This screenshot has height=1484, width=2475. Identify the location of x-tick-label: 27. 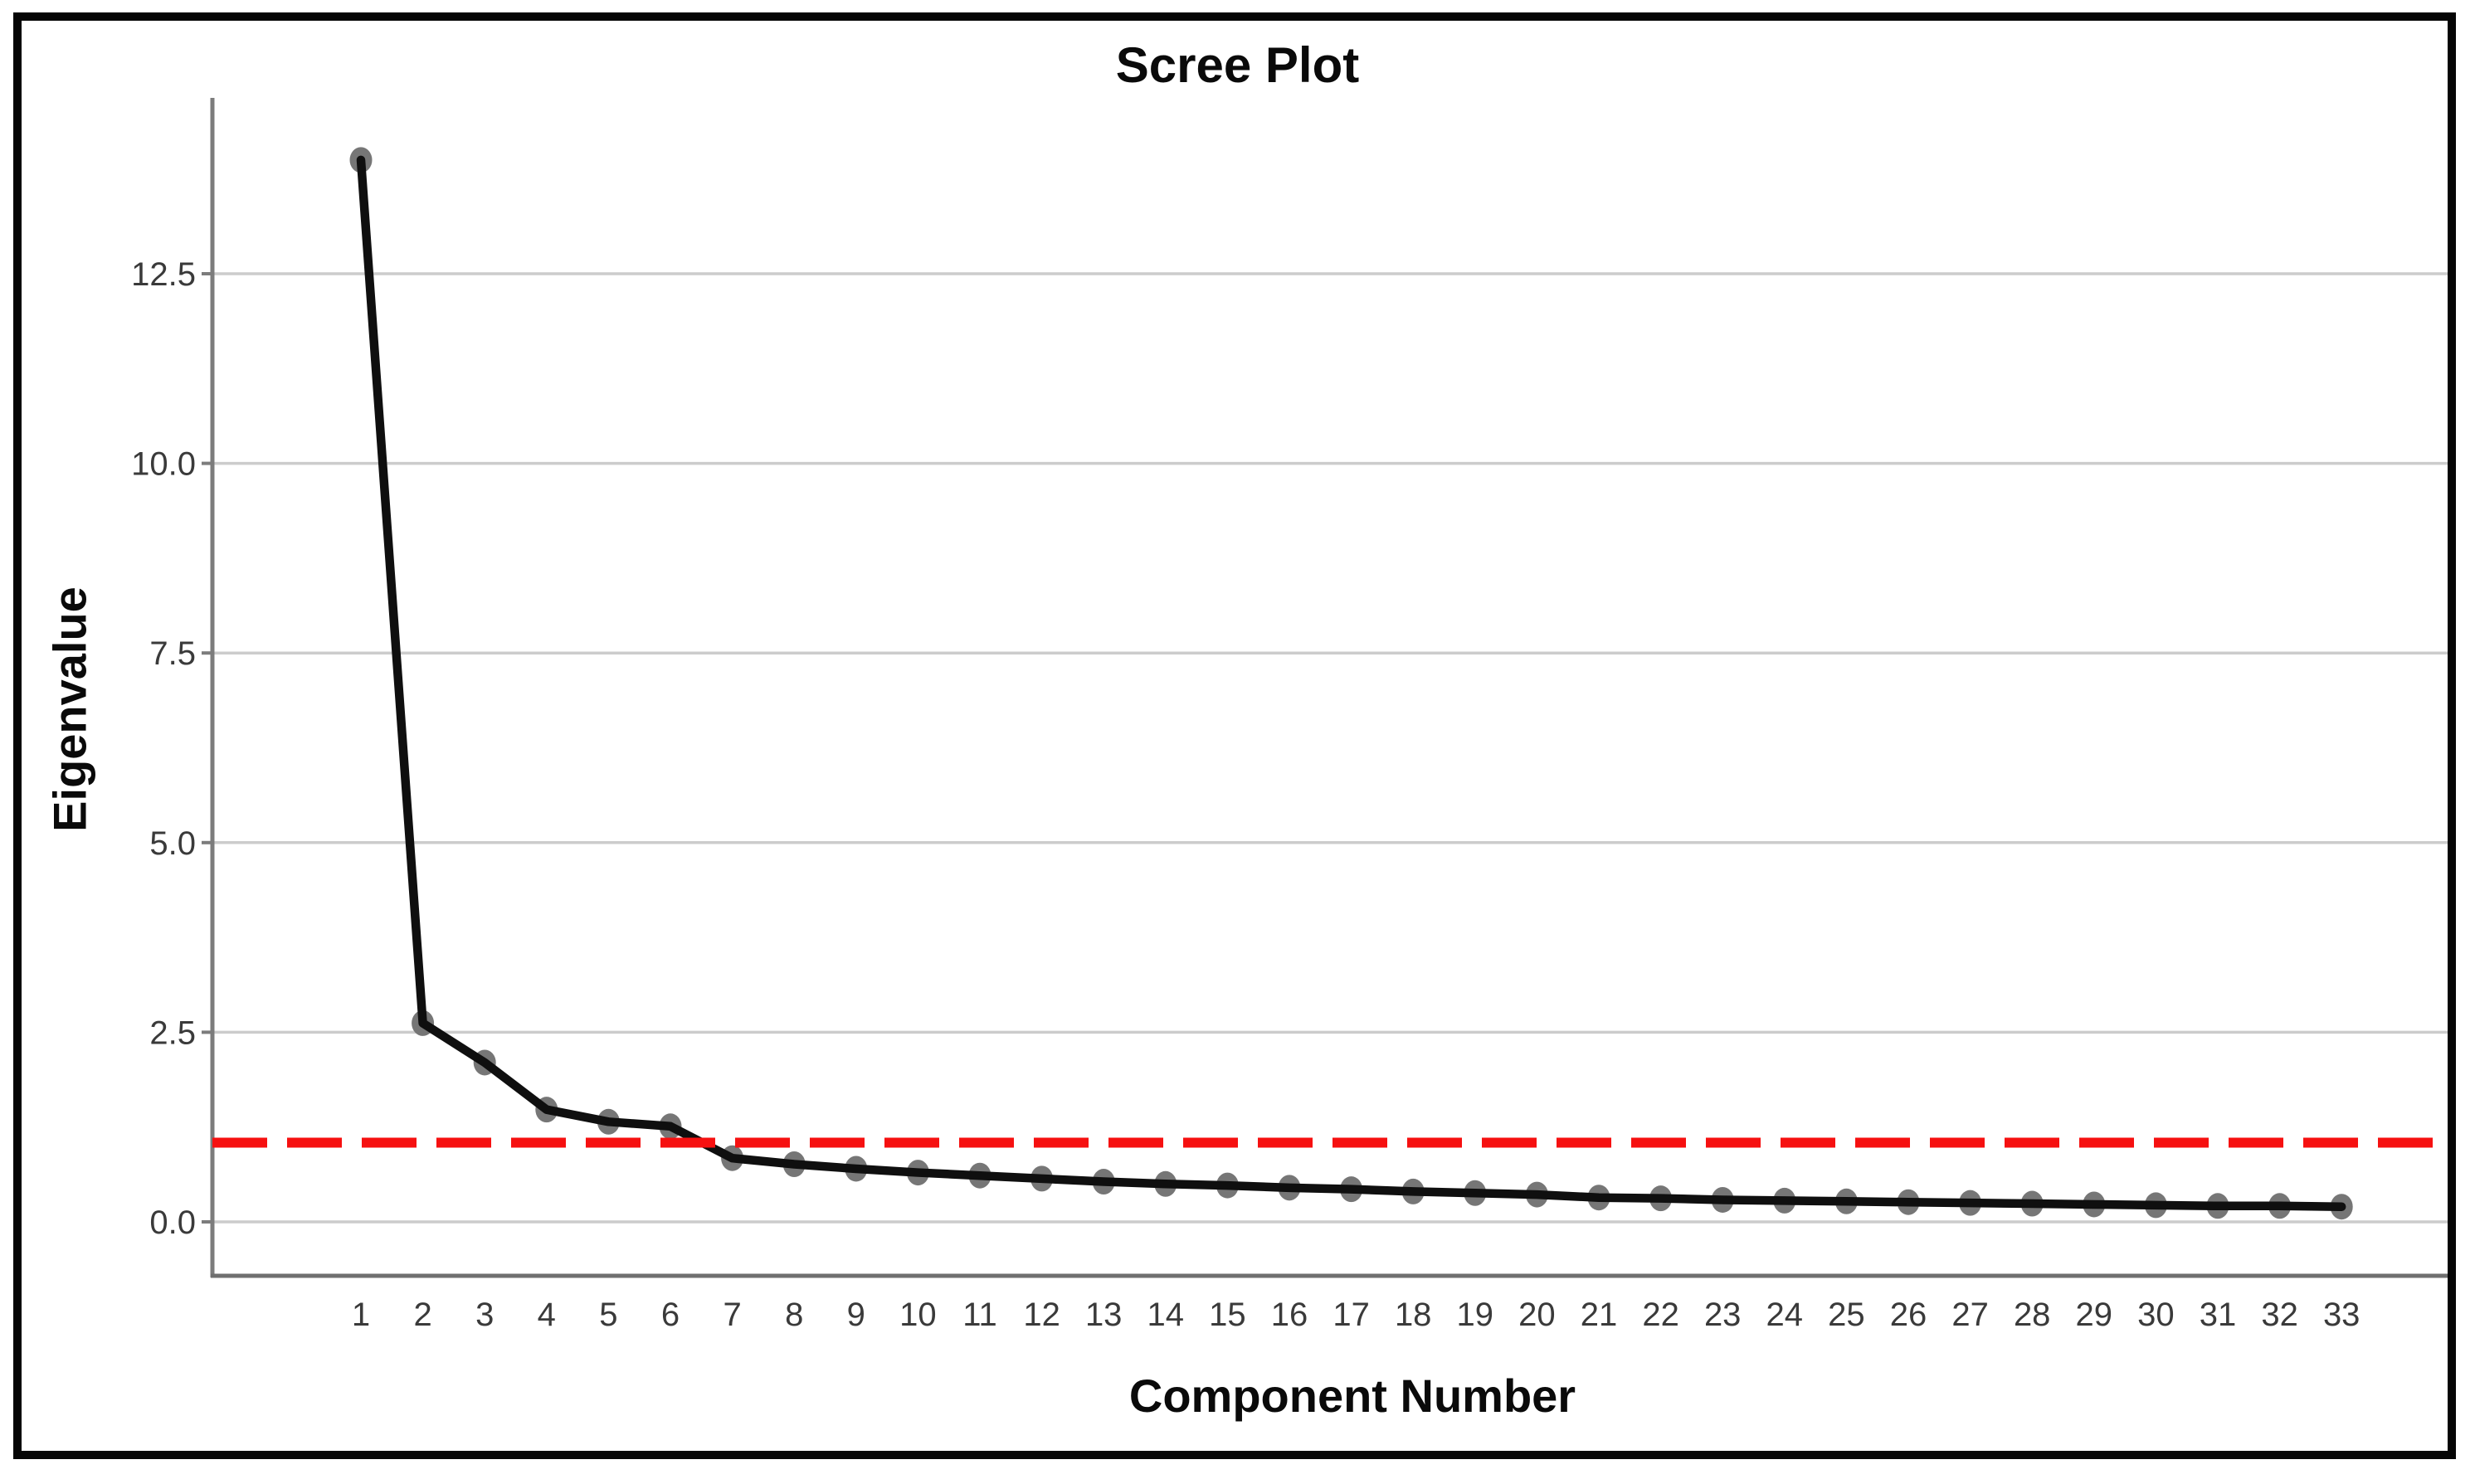
(1970, 1315).